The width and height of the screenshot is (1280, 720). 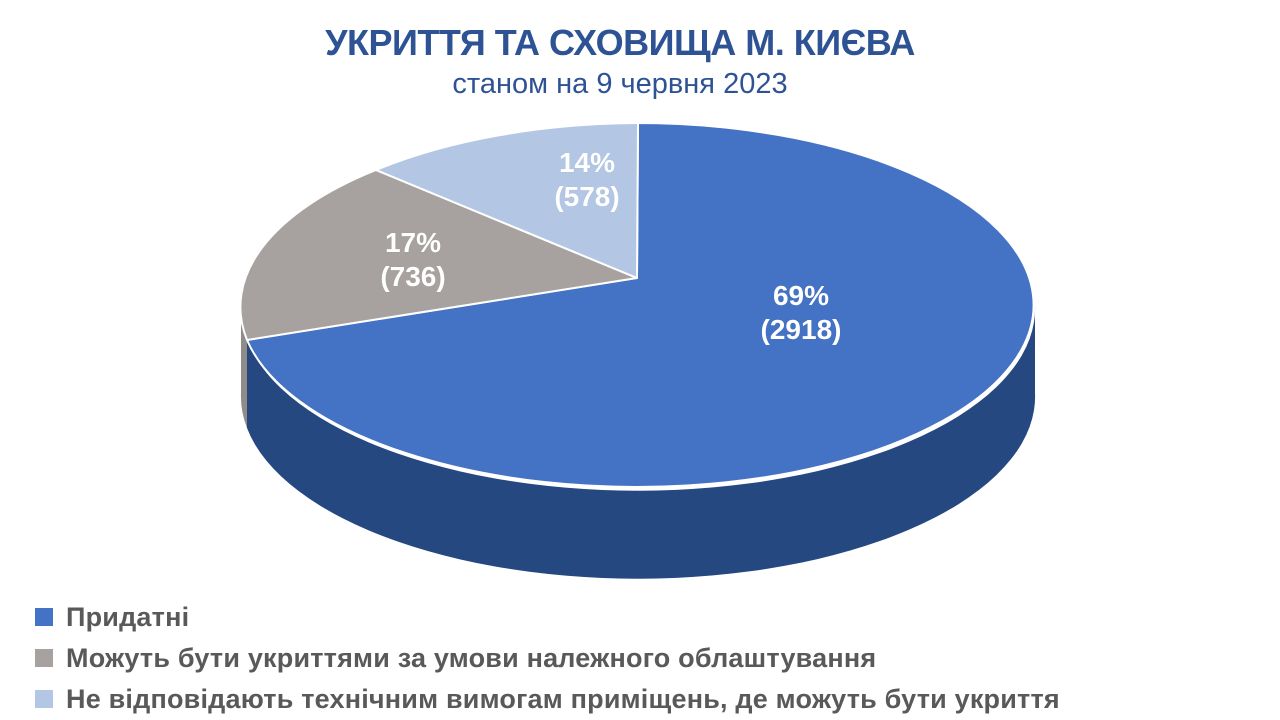 I want to click on chart-subtitle: станом на 9 червня 2023, so click(x=620, y=84).